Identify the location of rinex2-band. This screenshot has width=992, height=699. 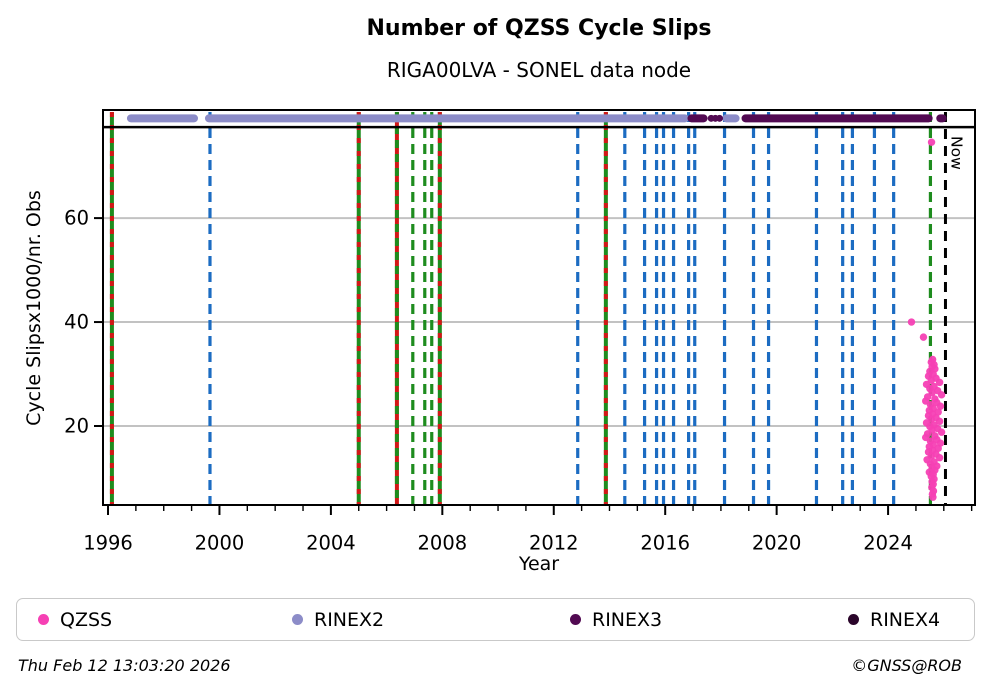
(433, 118).